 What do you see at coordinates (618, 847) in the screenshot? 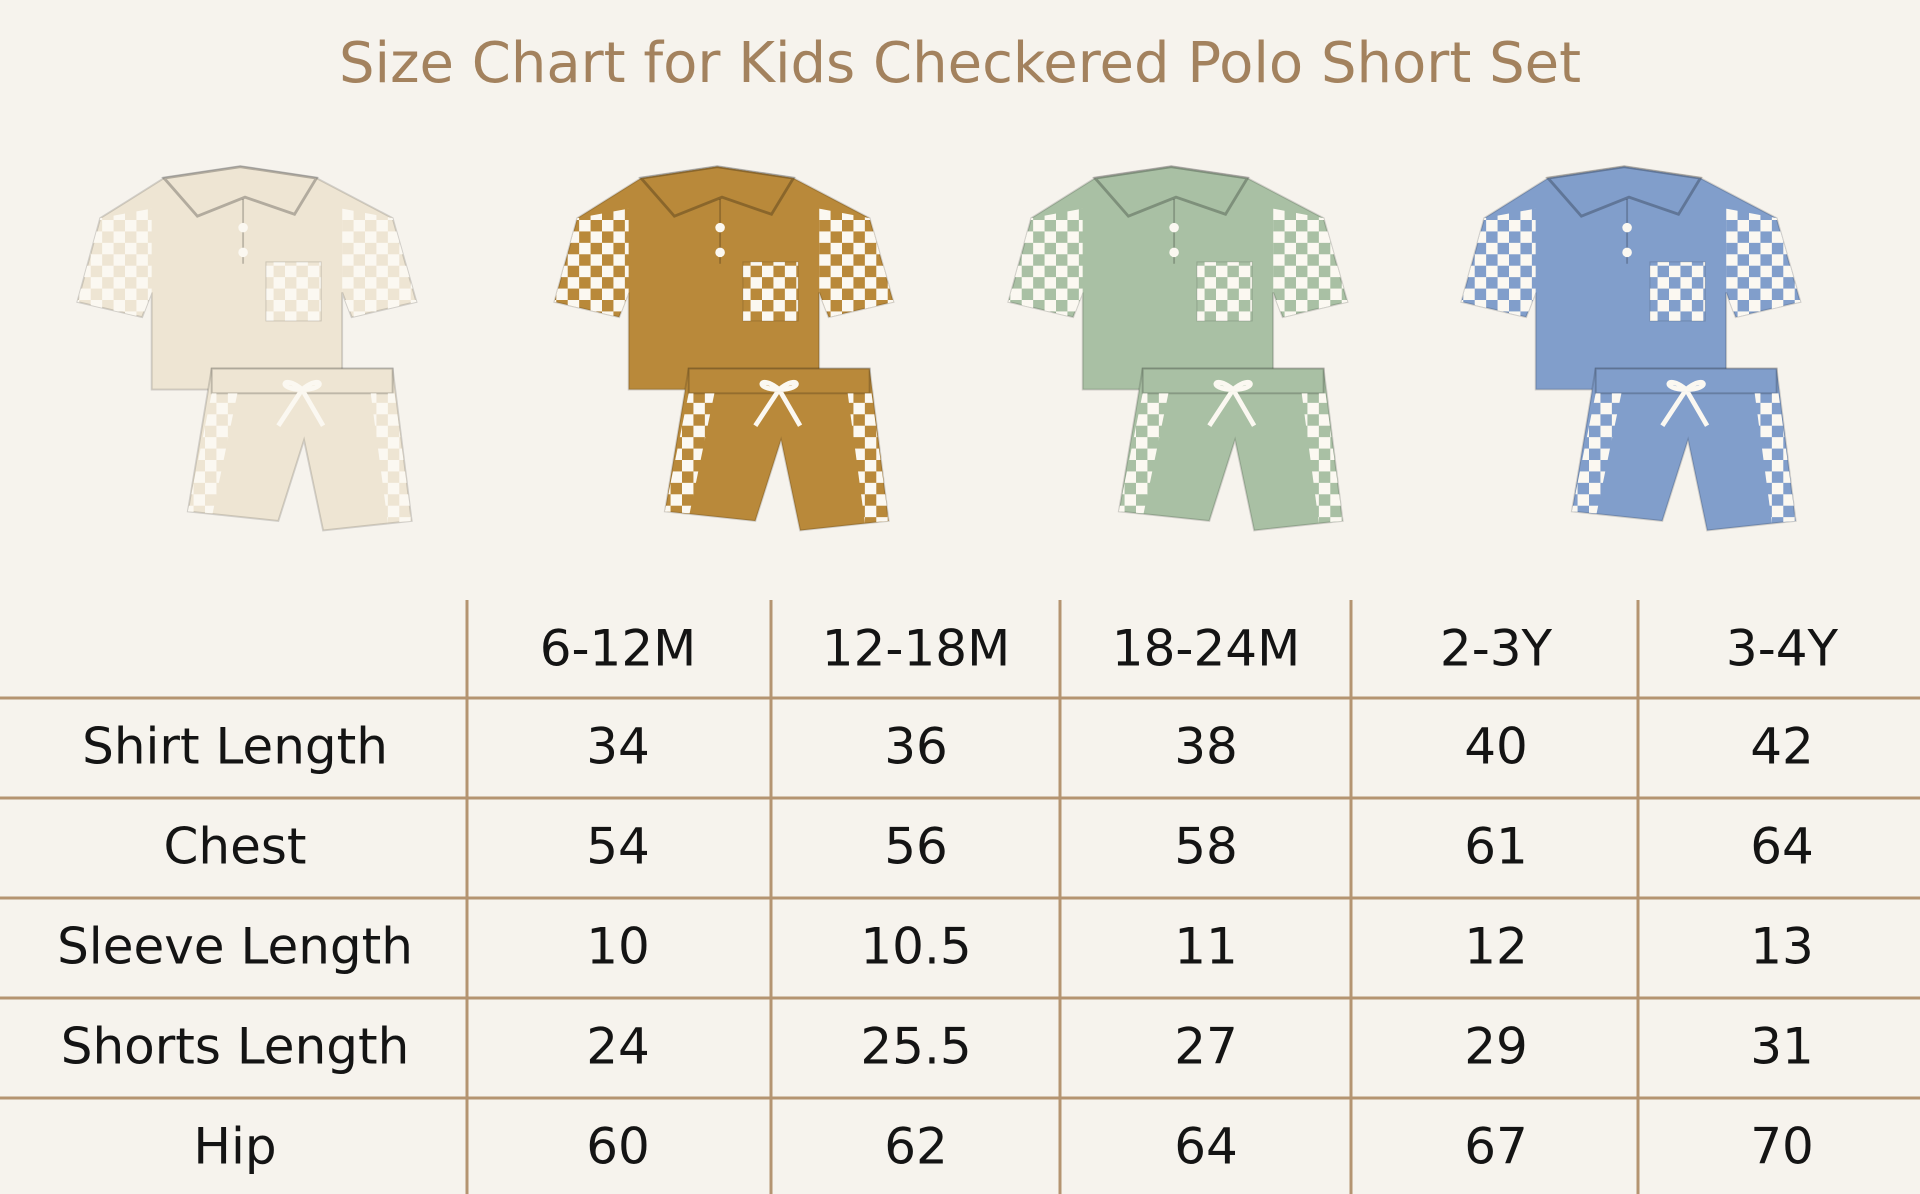
I see `cell-value: 54` at bounding box center [618, 847].